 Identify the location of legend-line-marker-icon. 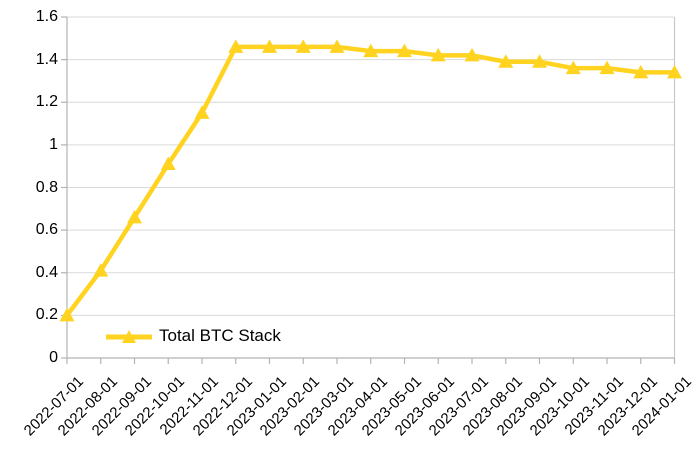
(129, 336).